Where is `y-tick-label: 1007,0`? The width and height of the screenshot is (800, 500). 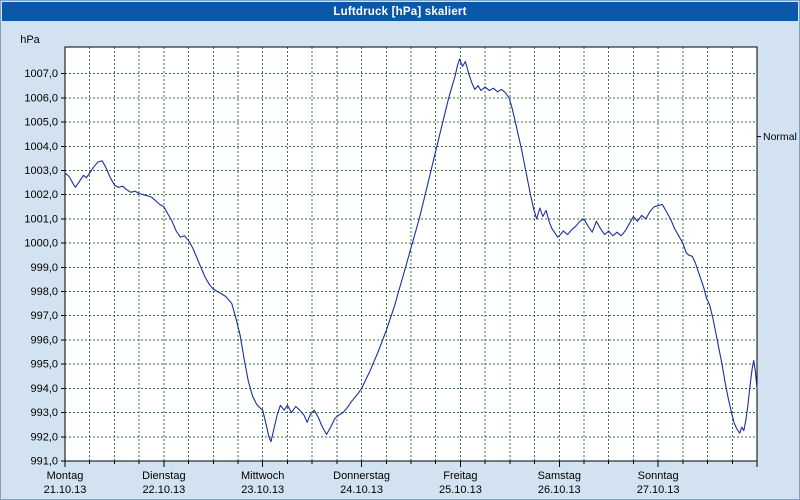 y-tick-label: 1007,0 is located at coordinates (41, 74).